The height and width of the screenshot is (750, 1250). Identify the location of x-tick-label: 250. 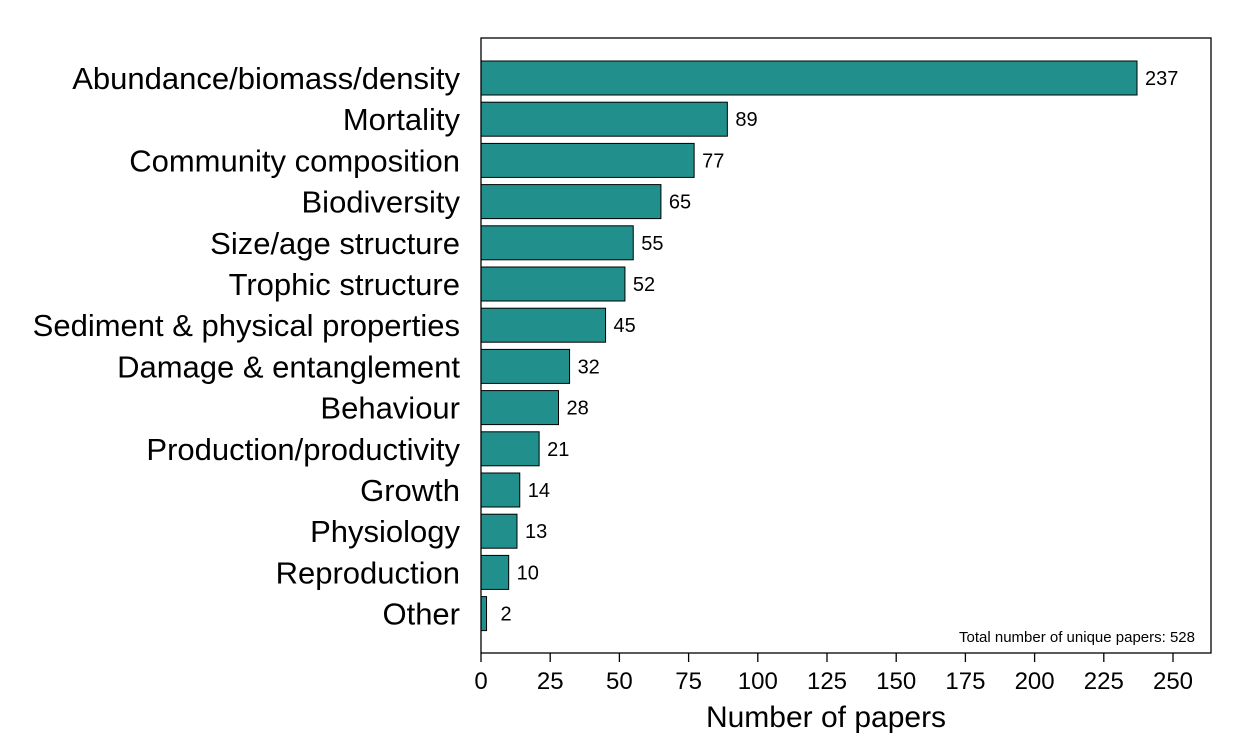
(1173, 681).